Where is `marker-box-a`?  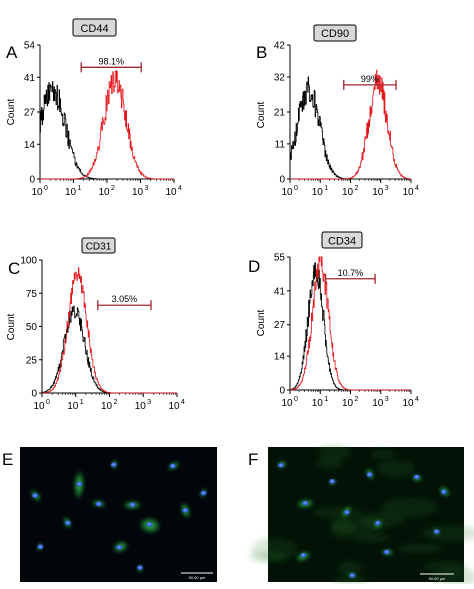
marker-box-a is located at coordinates (94, 27).